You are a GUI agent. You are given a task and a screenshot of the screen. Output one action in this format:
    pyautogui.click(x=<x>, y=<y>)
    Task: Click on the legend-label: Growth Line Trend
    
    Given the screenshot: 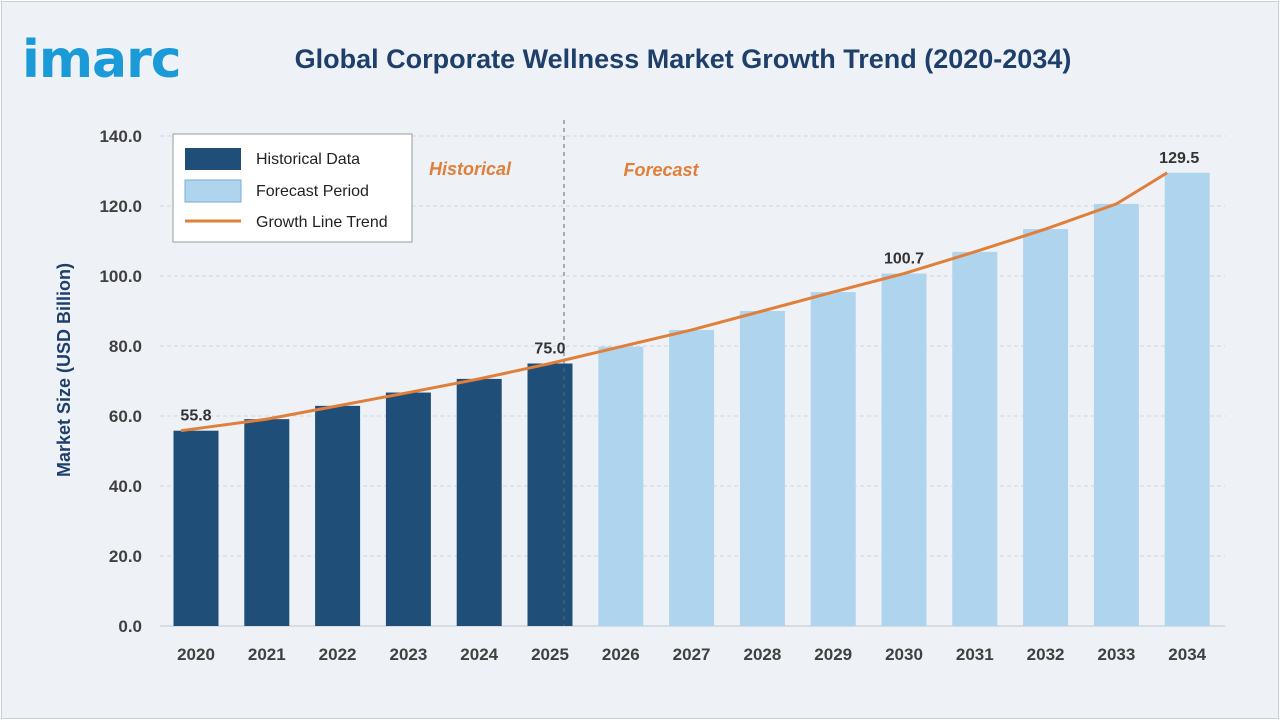 What is the action you would take?
    pyautogui.click(x=322, y=222)
    